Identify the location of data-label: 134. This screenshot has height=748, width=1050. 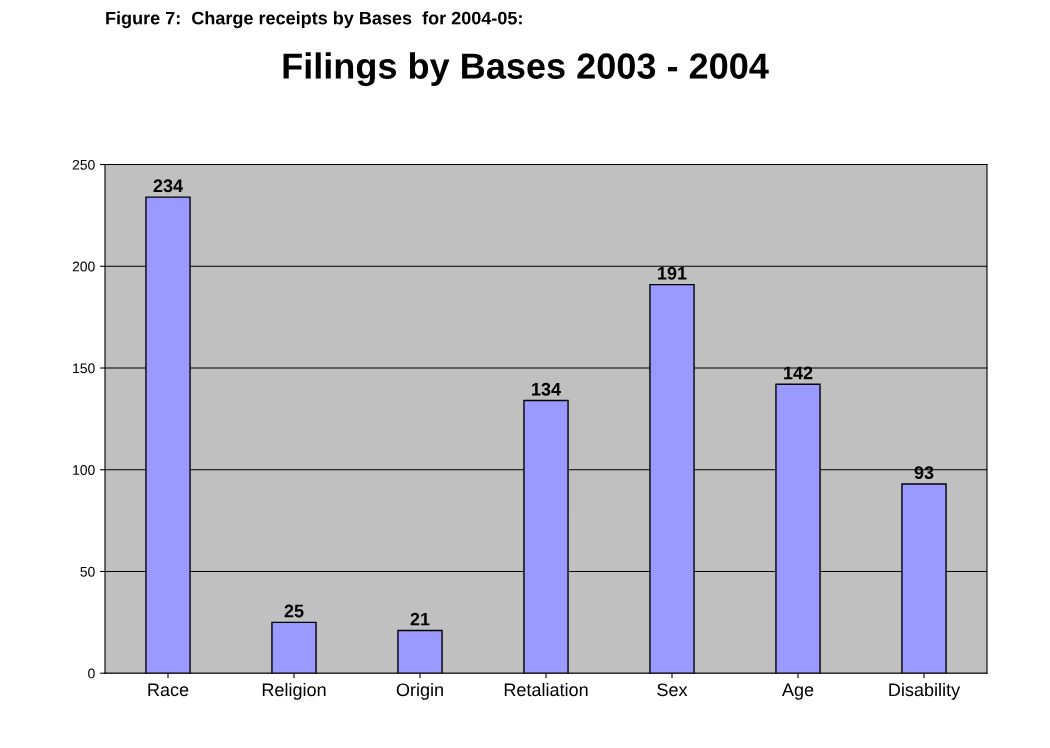
(546, 389).